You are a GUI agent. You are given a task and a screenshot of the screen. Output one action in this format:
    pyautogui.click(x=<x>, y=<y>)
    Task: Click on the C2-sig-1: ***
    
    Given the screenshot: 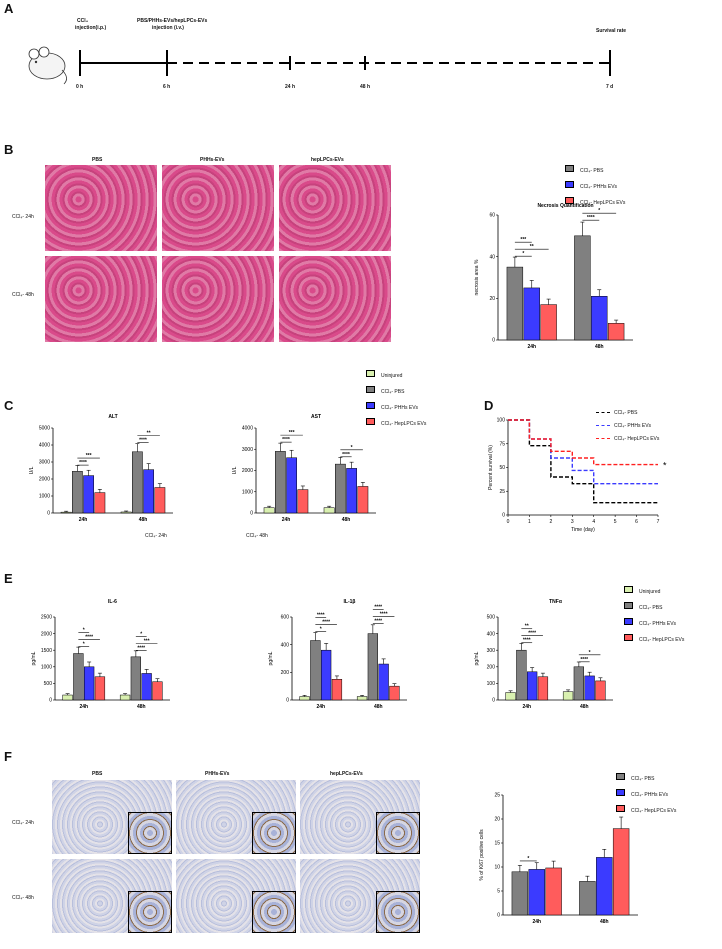 What is the action you would take?
    pyautogui.click(x=292, y=433)
    